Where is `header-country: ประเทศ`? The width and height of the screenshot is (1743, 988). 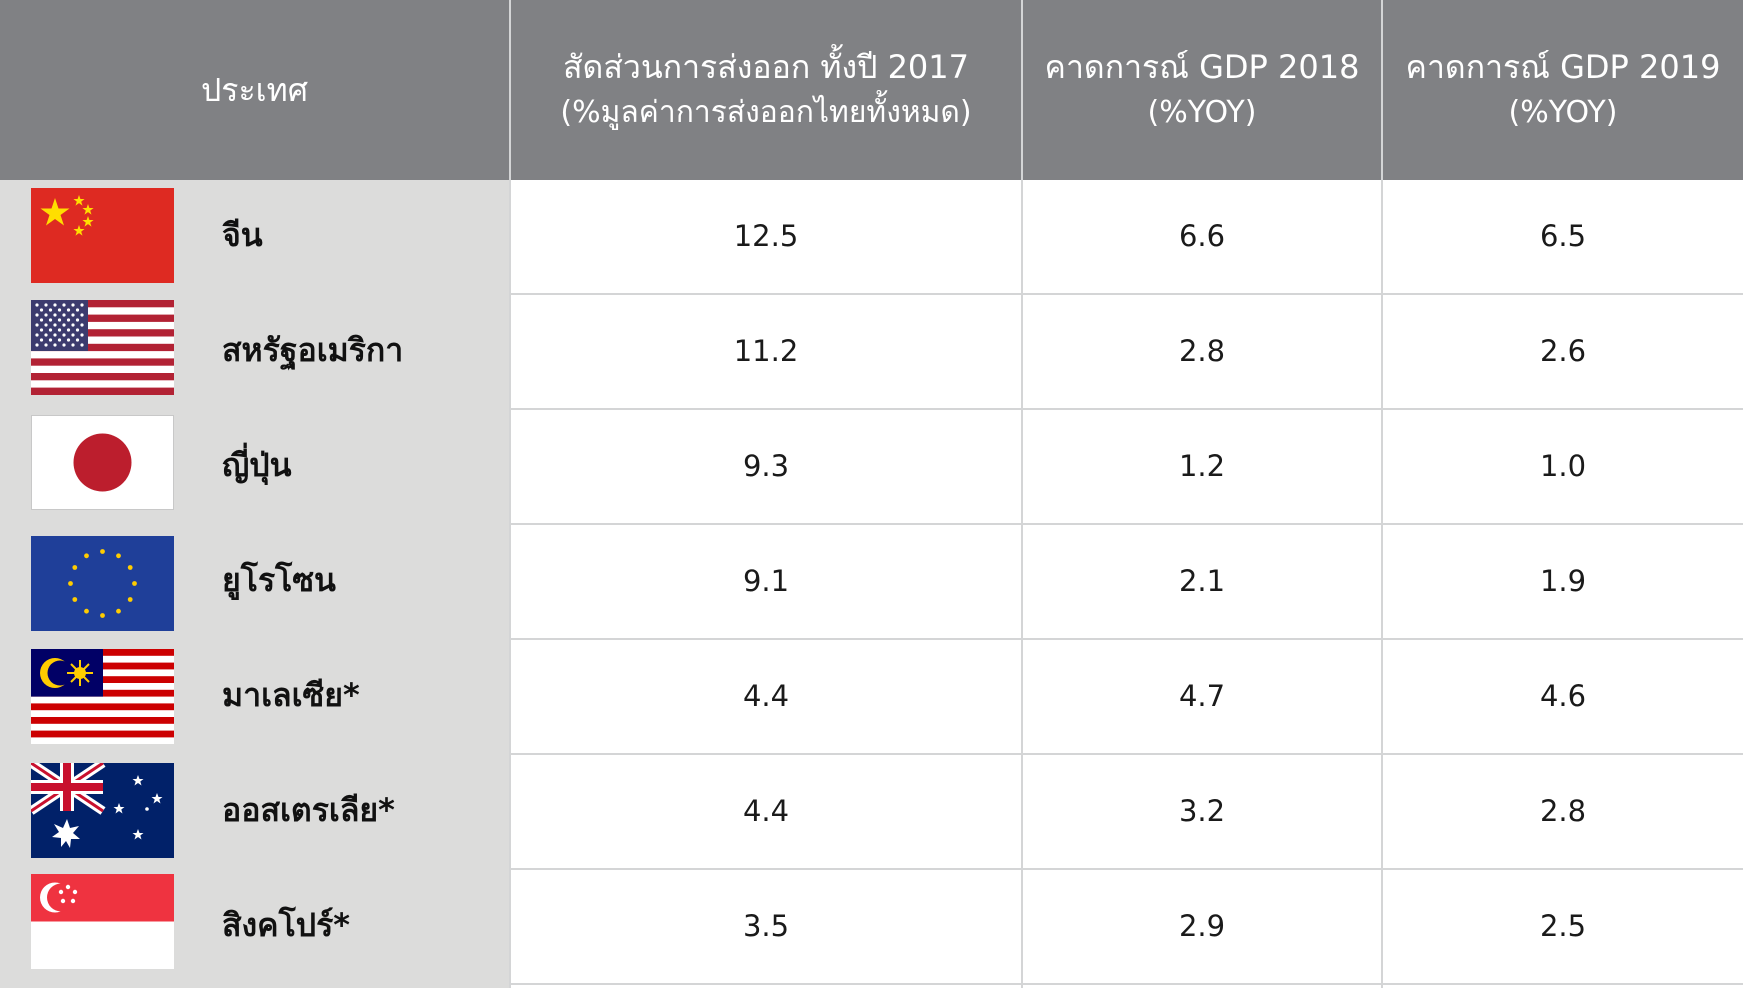
header-country: ประเทศ is located at coordinates (254, 90).